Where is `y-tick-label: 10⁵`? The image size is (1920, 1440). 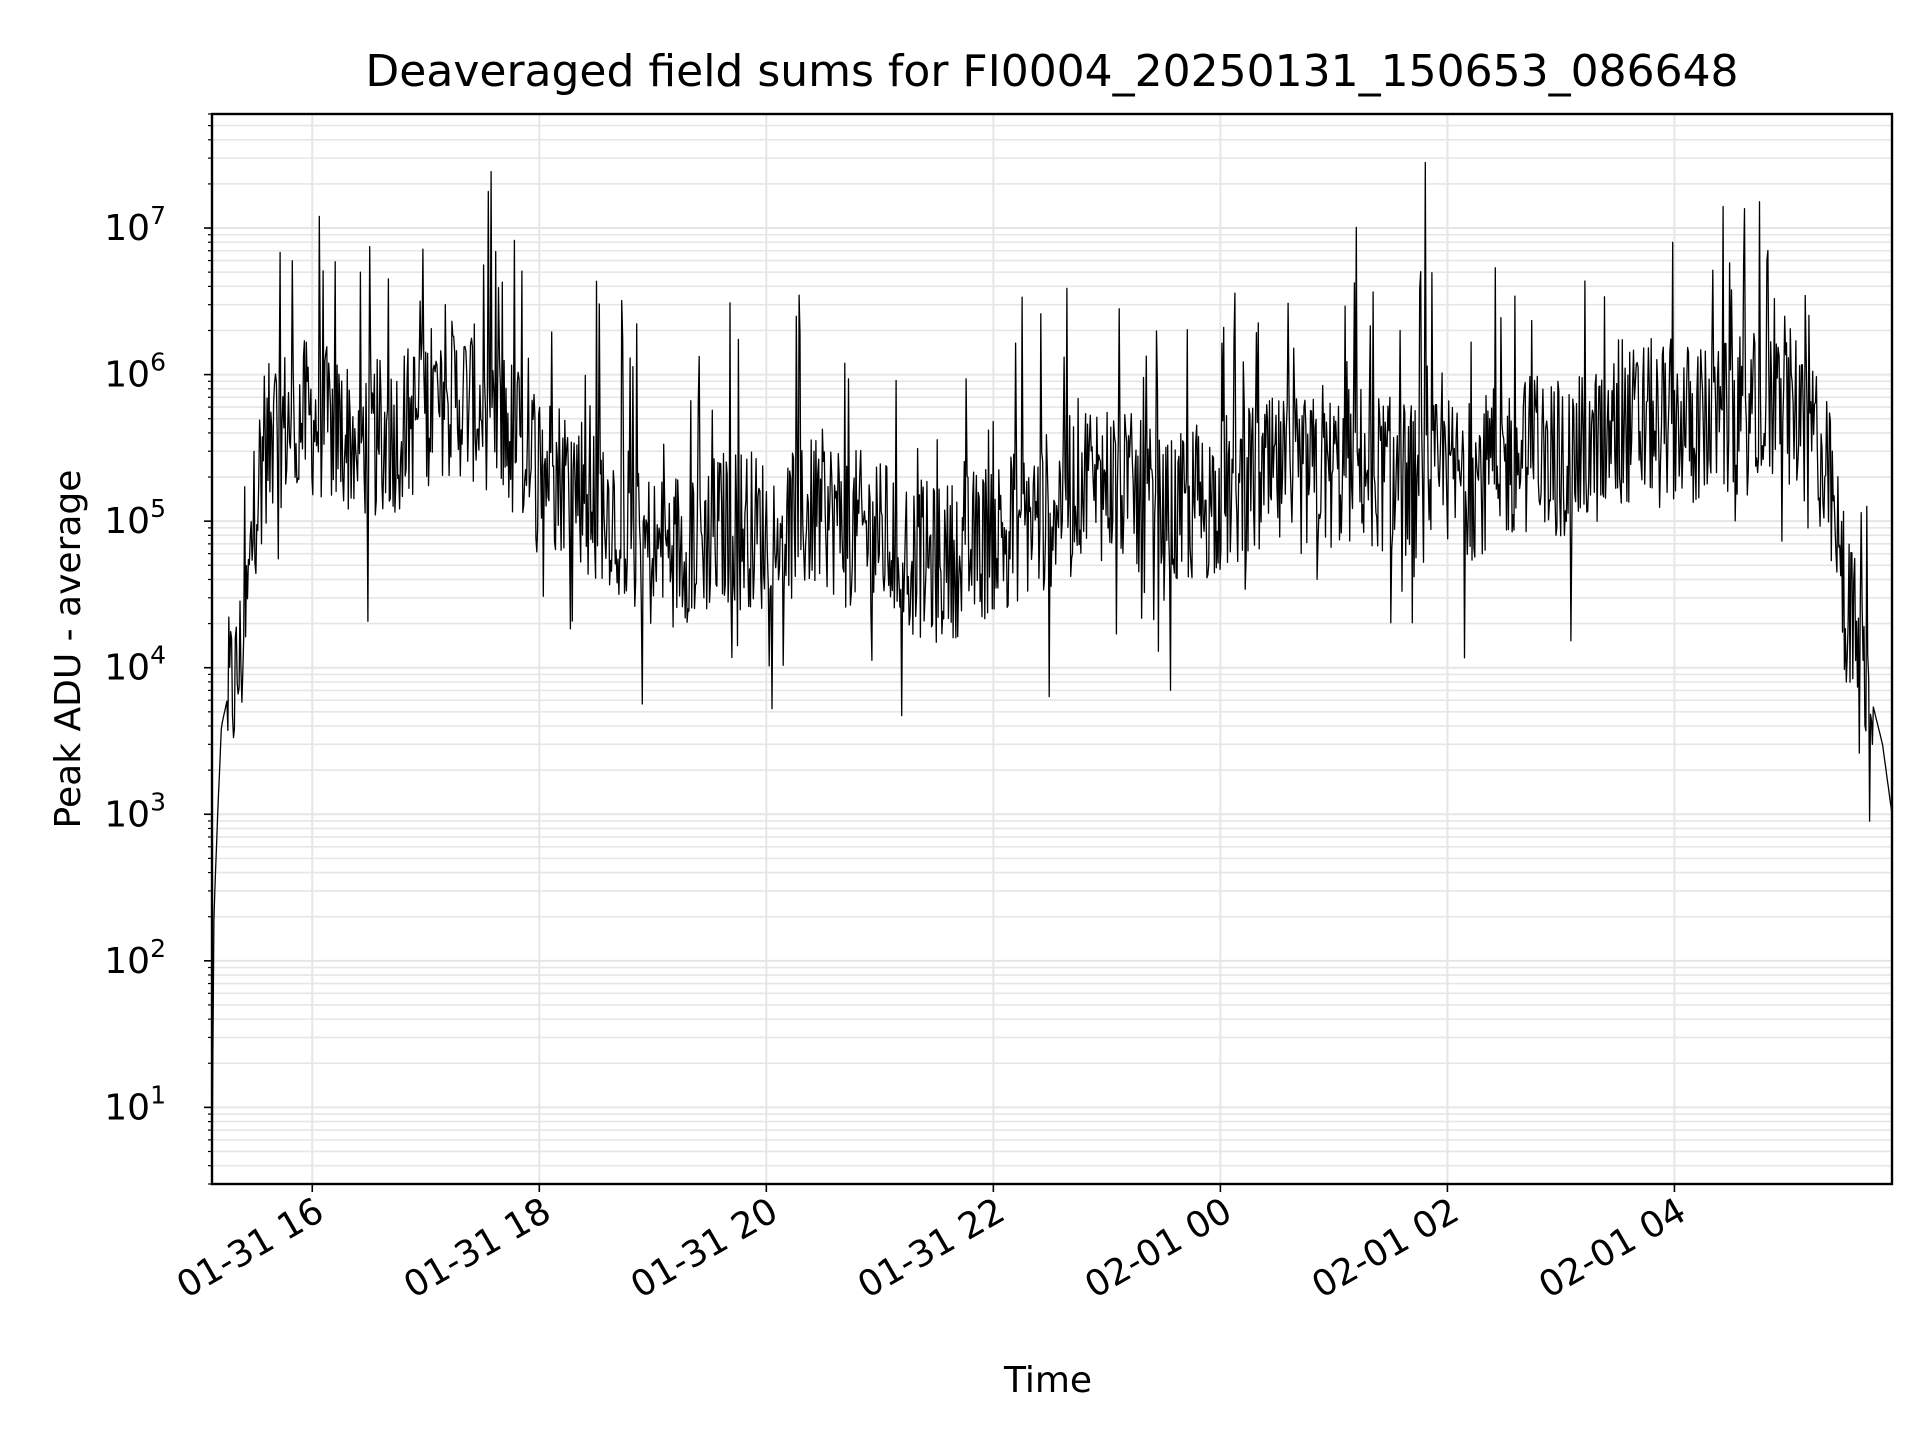
y-tick-label: 10⁵ is located at coordinates (135, 518).